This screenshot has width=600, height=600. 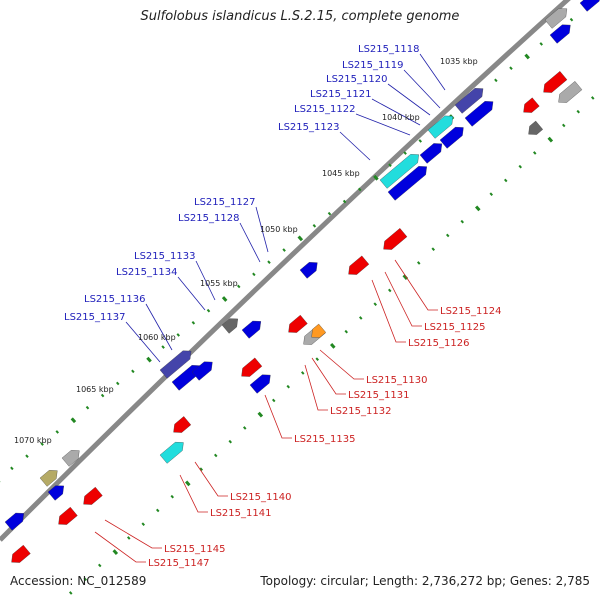 What do you see at coordinates (208, 218) in the screenshot?
I see `forward-gene-label: LS215_1128` at bounding box center [208, 218].